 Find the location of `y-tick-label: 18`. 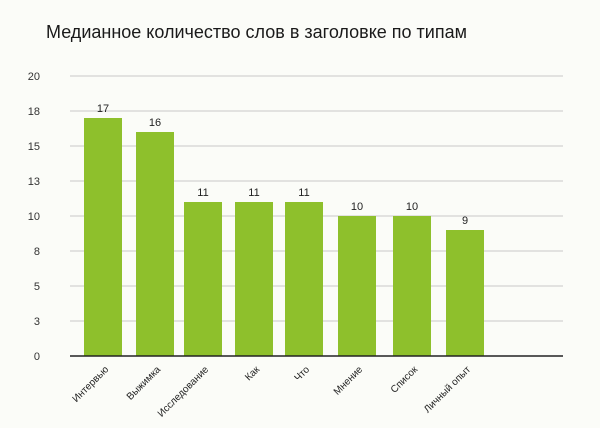

y-tick-label: 18 is located at coordinates (34, 112).